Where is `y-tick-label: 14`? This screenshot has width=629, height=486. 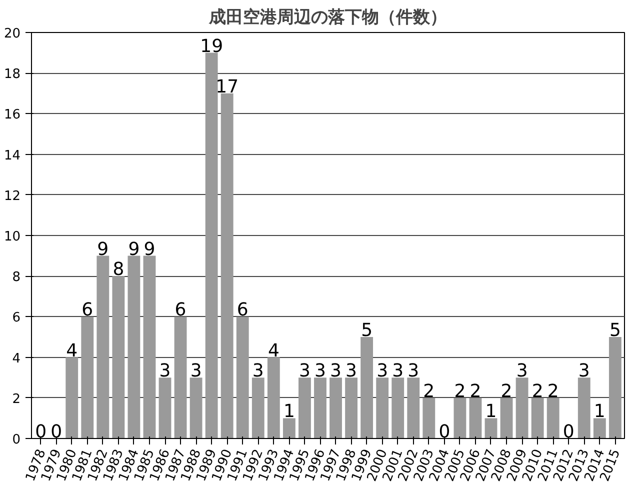 y-tick-label: 14 is located at coordinates (12, 156).